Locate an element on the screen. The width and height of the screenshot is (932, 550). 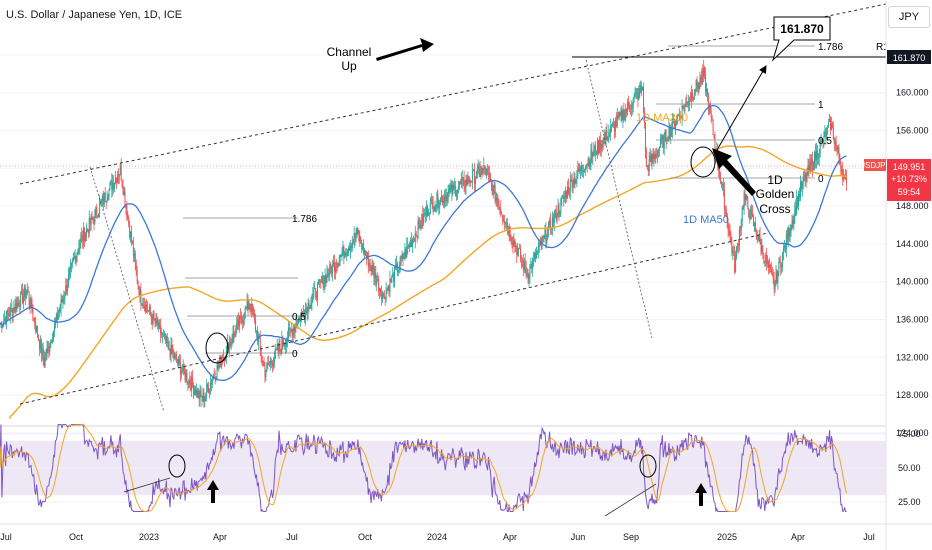
price-tick: 144.000 is located at coordinates (912, 244).